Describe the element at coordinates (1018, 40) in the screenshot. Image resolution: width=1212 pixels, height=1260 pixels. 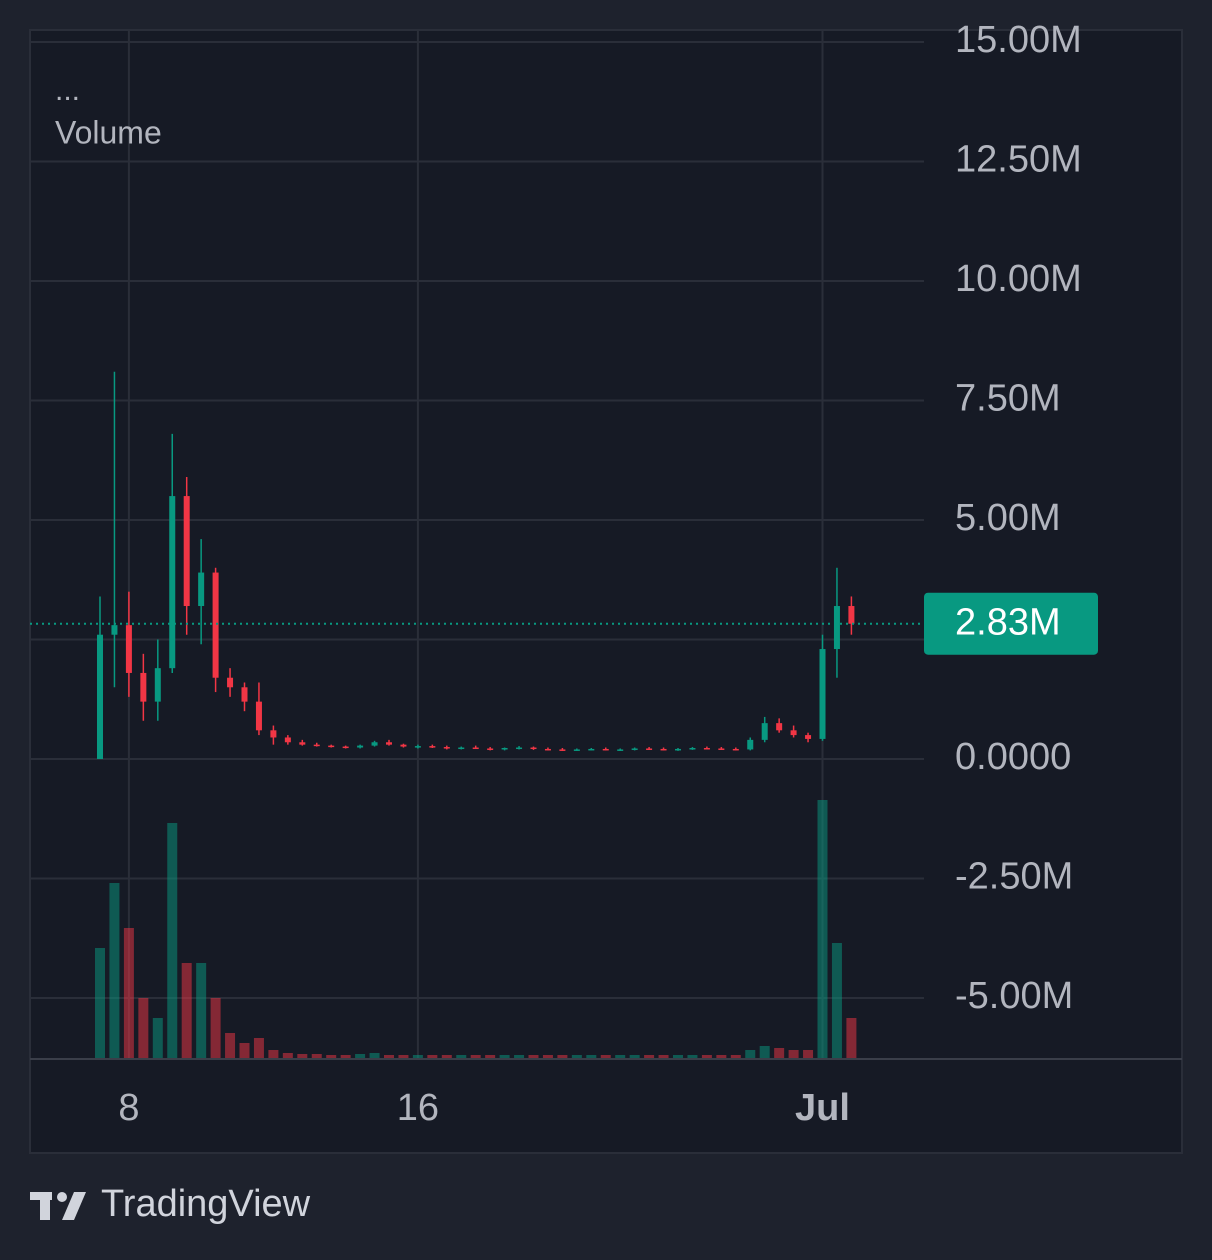
I see `y-tick-label: 15.00M` at that location.